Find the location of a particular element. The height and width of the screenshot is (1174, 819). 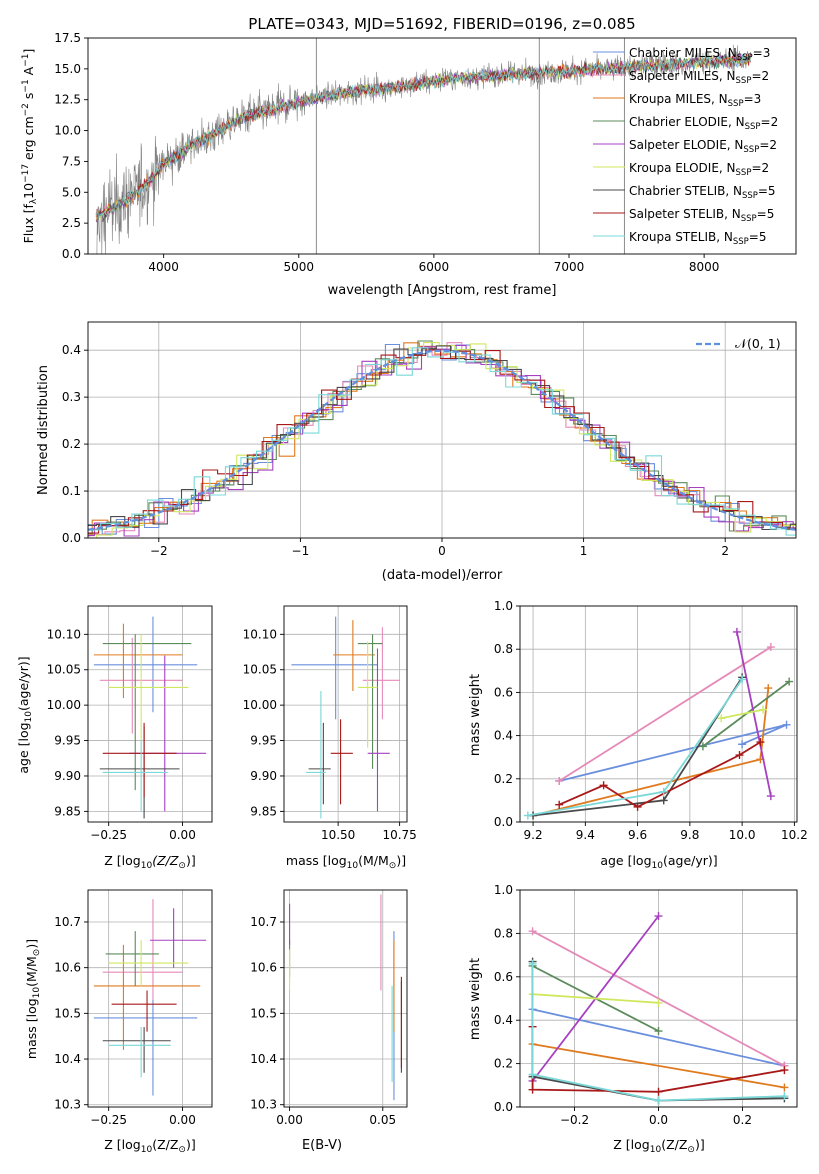

mass-z-ylabel: mass [log10(M/M⊙)] is located at coordinates (33, 999).